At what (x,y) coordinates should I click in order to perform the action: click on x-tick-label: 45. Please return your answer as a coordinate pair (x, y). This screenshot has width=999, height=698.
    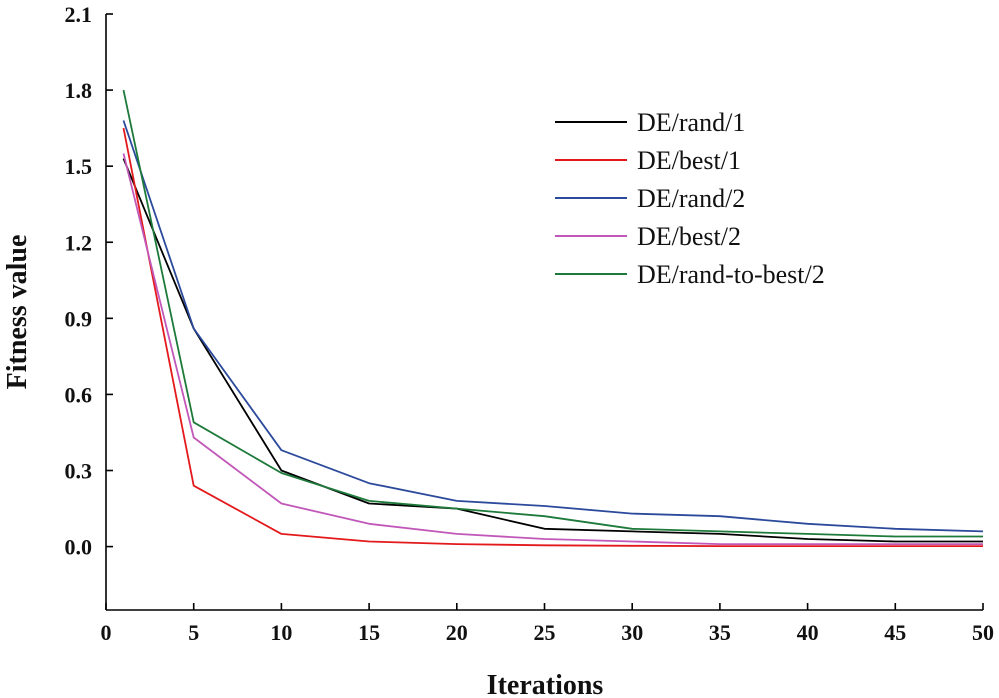
    Looking at the image, I should click on (895, 632).